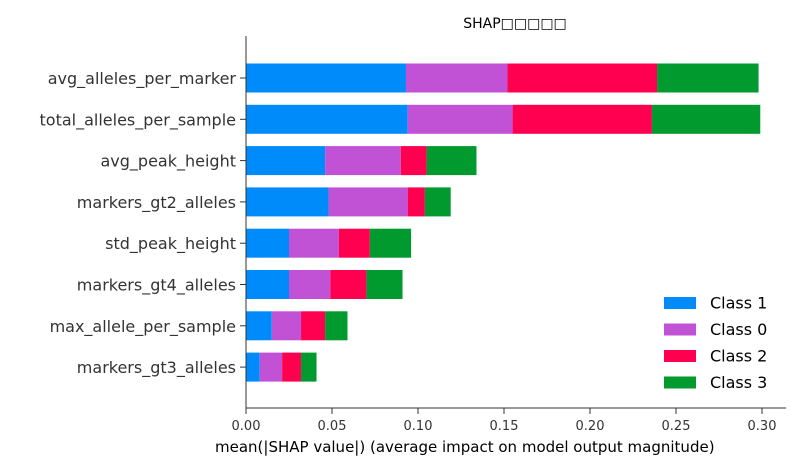  What do you see at coordinates (676, 426) in the screenshot?
I see `x-tick-label: 0.25` at bounding box center [676, 426].